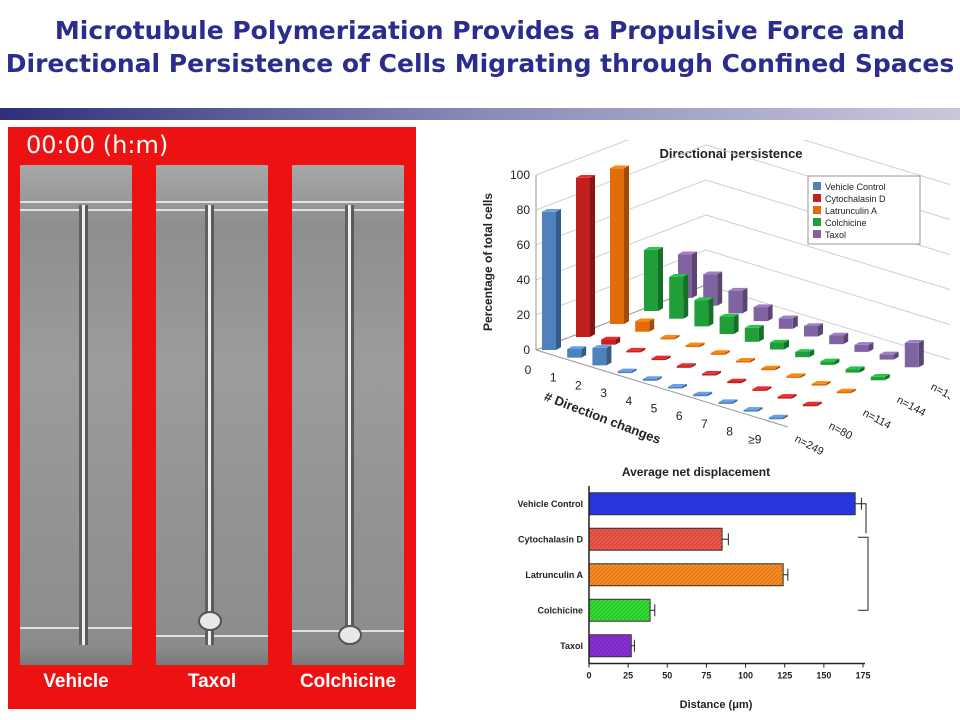  Describe the element at coordinates (876, 163) in the screenshot. I see `grid-line` at that location.